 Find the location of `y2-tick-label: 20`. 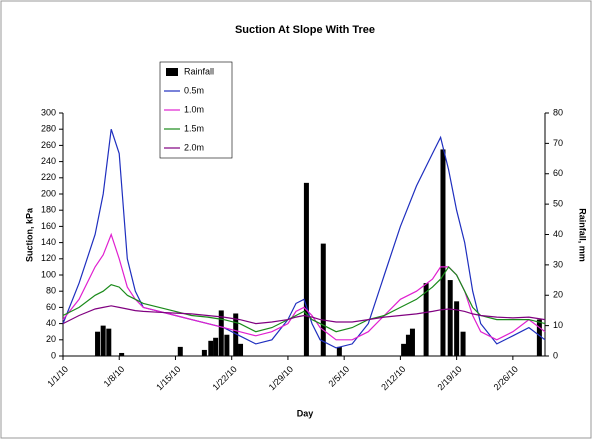

y2-tick-label: 20 is located at coordinates (558, 295).